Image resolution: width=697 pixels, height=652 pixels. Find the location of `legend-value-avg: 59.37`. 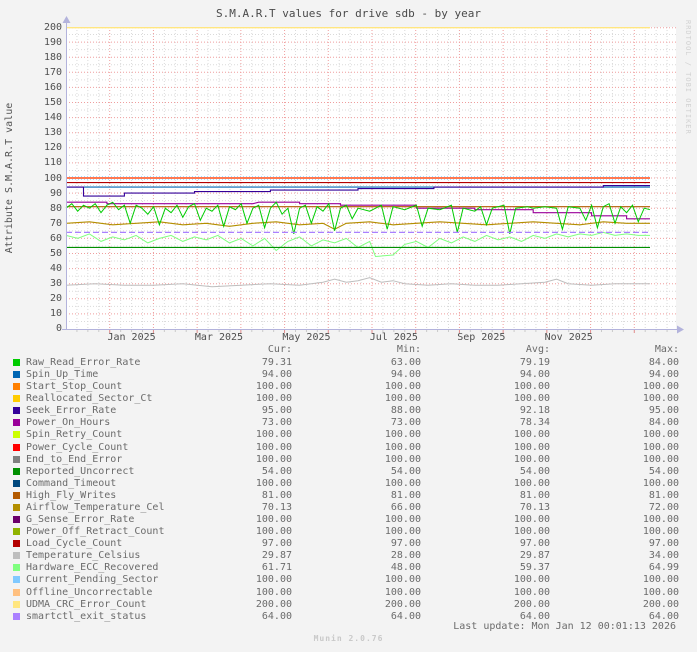

legend-value-avg: 59.37 is located at coordinates (534, 568).